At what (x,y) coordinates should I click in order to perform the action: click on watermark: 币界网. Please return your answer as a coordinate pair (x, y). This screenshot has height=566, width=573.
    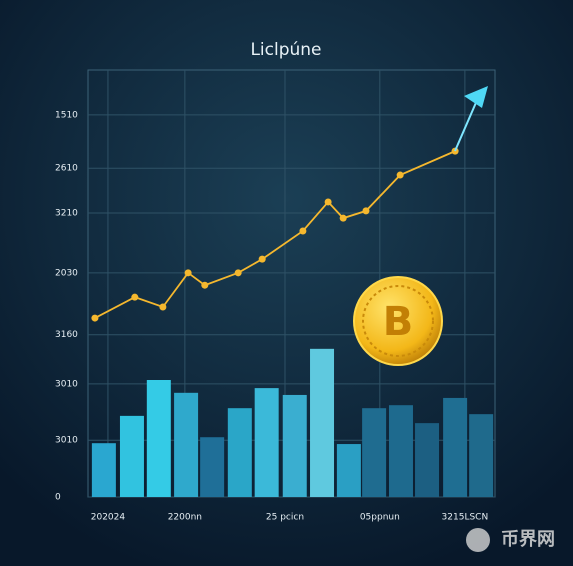
    Looking at the image, I should click on (510, 540).